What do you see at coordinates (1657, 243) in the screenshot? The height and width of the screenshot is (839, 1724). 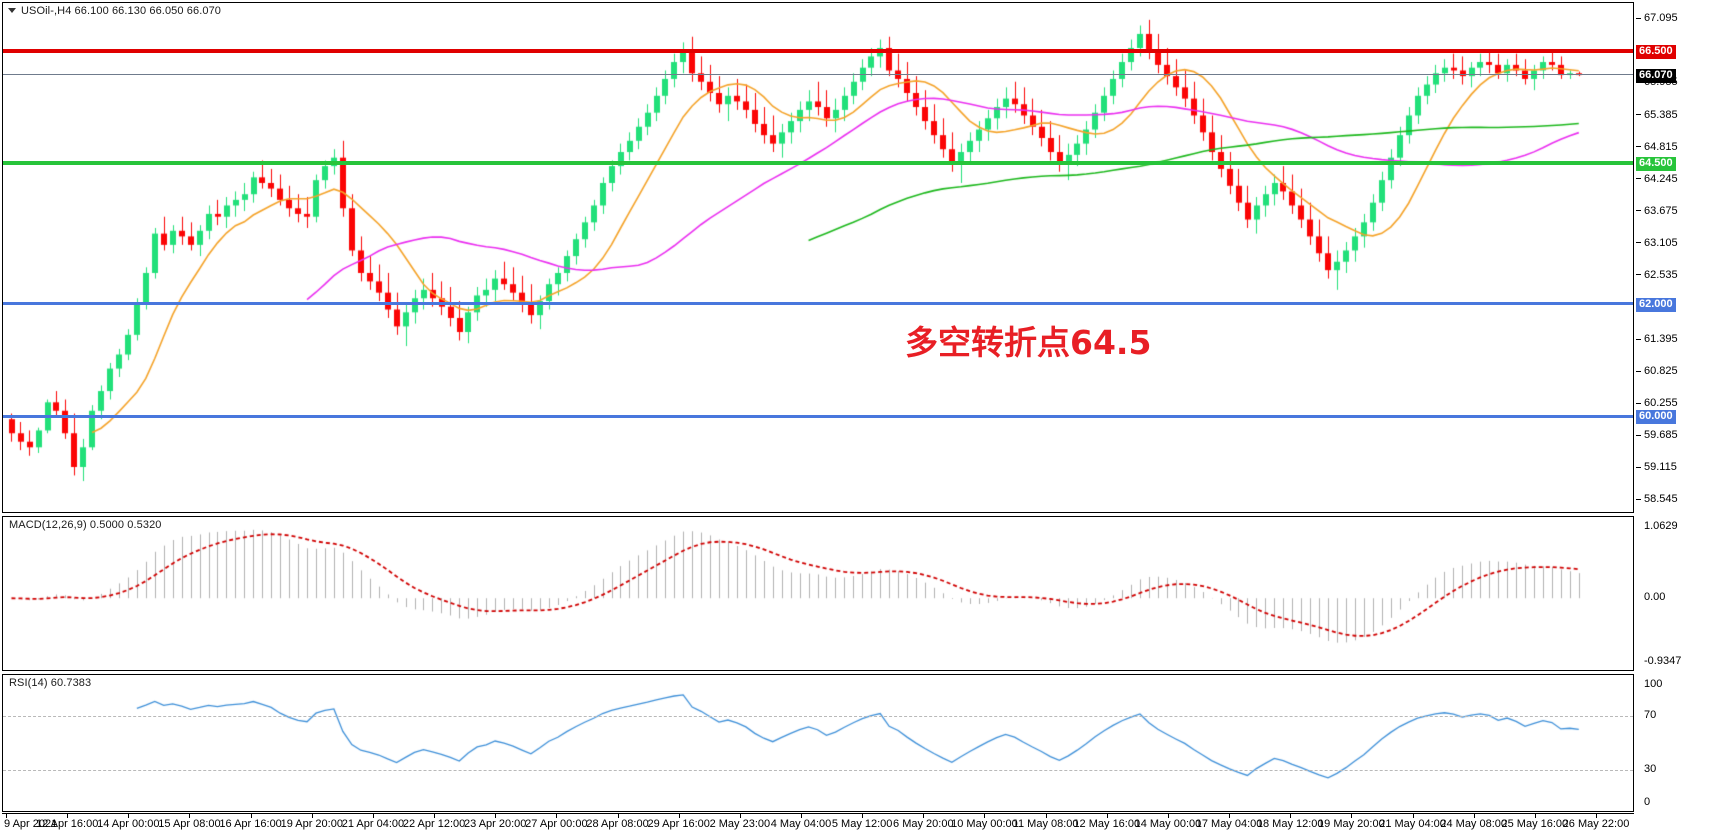 I see `price-tick-label: 63.105` at bounding box center [1657, 243].